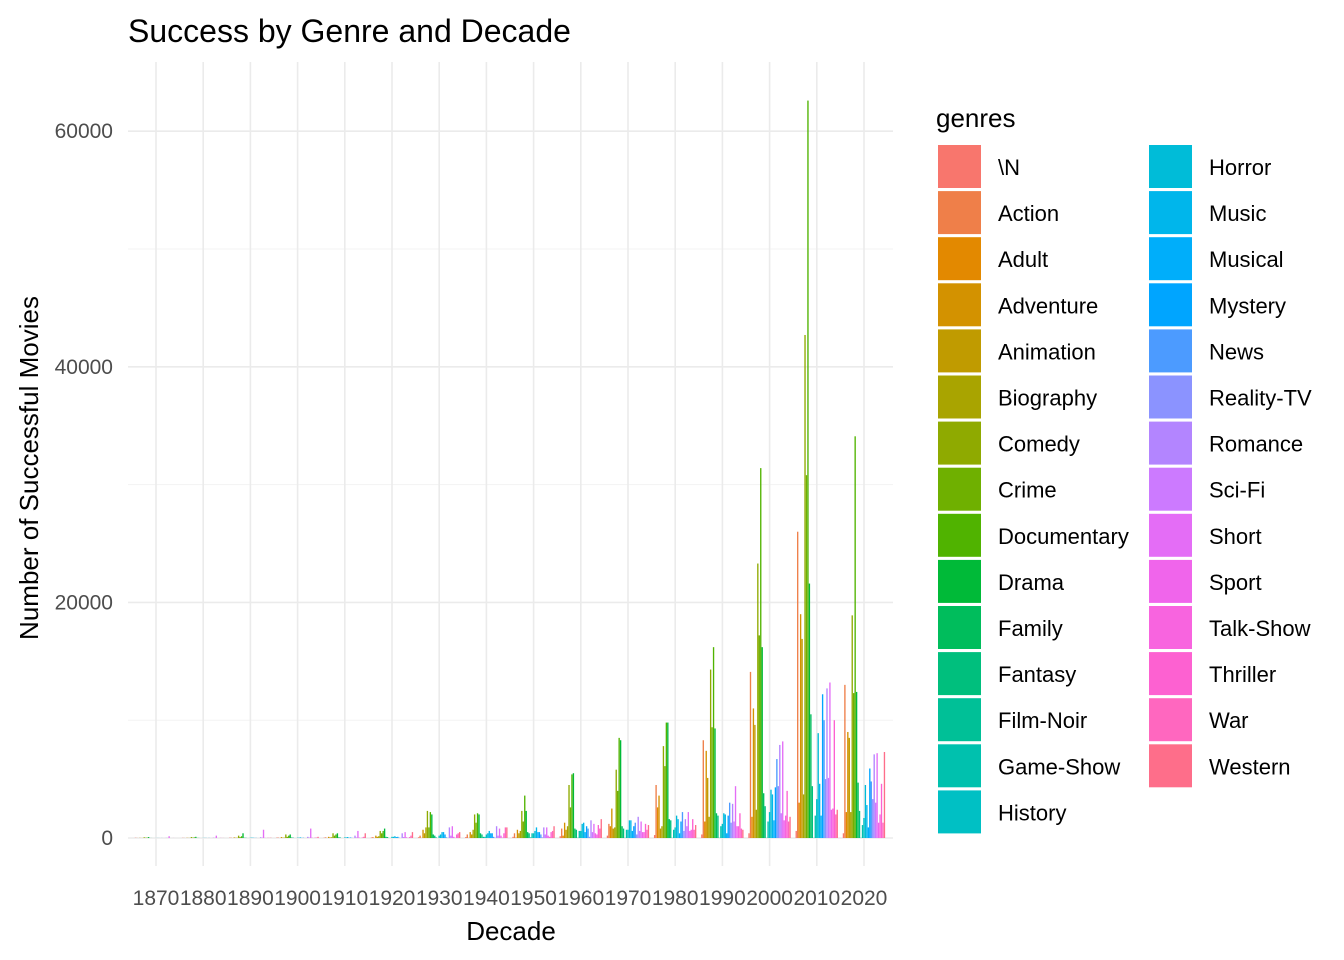  I want to click on legend-label: Thriller, so click(1242, 674).